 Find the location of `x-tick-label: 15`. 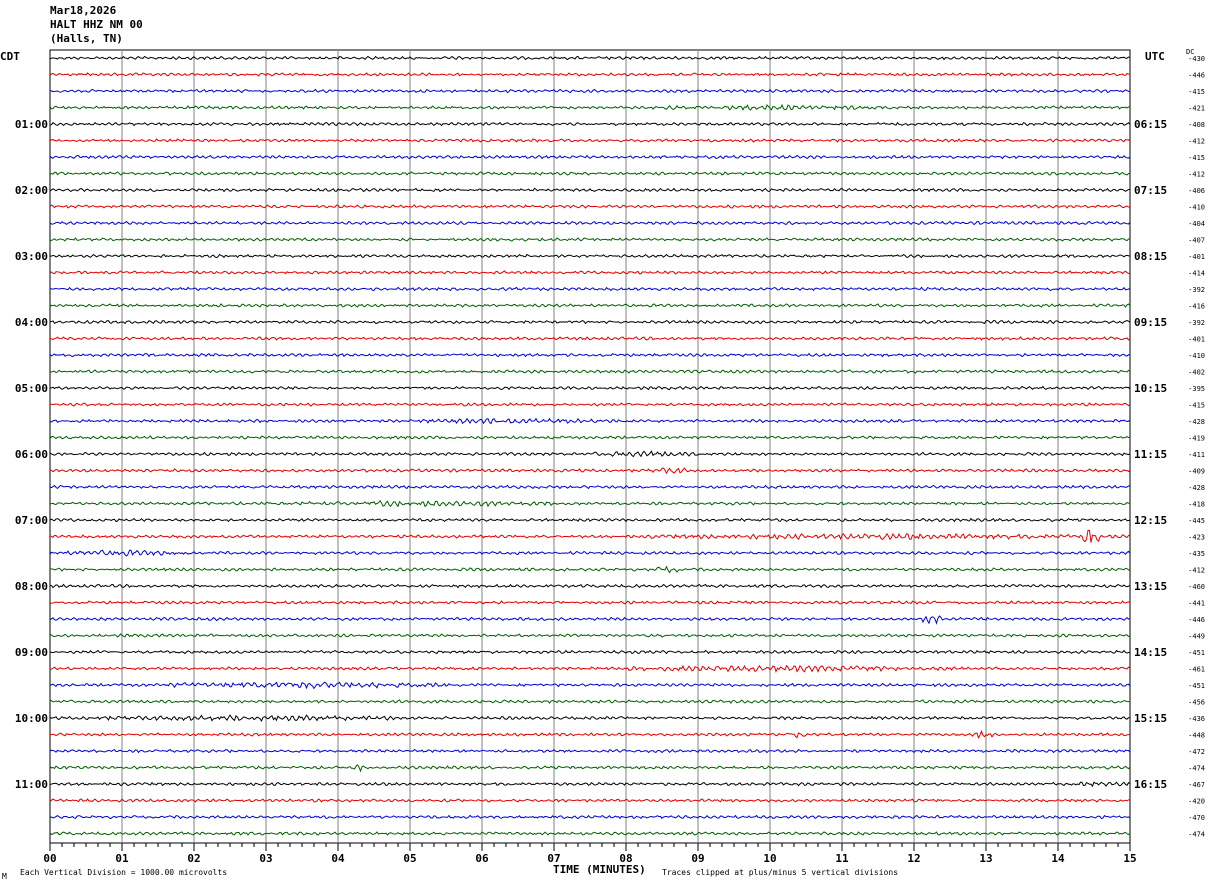

x-tick-label: 15 is located at coordinates (1129, 858).